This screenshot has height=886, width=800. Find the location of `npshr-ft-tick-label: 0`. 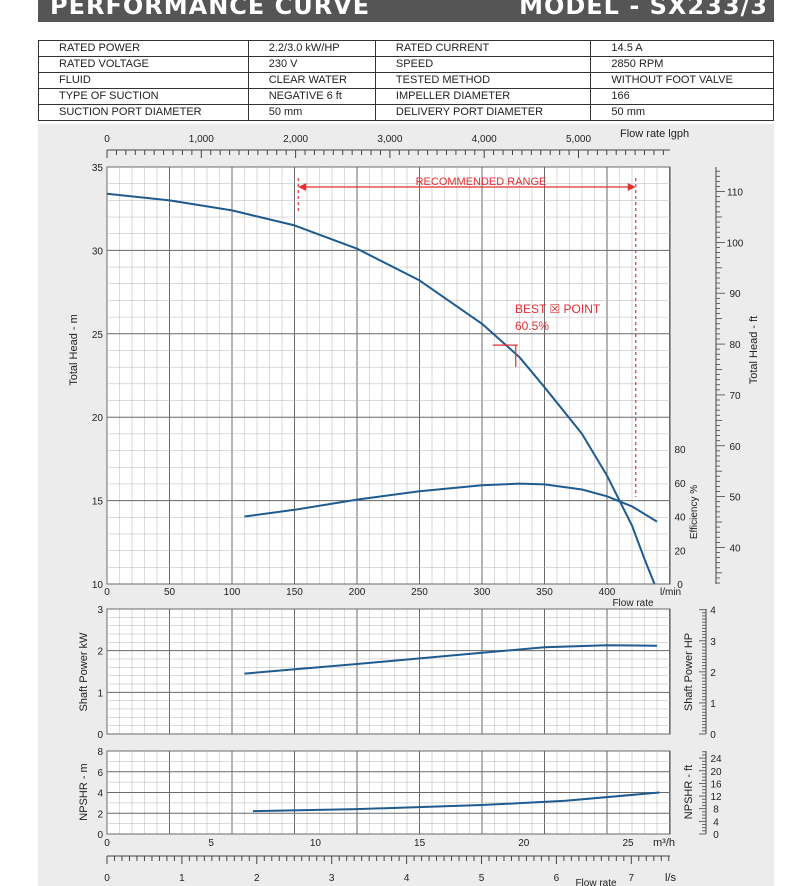

npshr-ft-tick-label: 0 is located at coordinates (716, 835).